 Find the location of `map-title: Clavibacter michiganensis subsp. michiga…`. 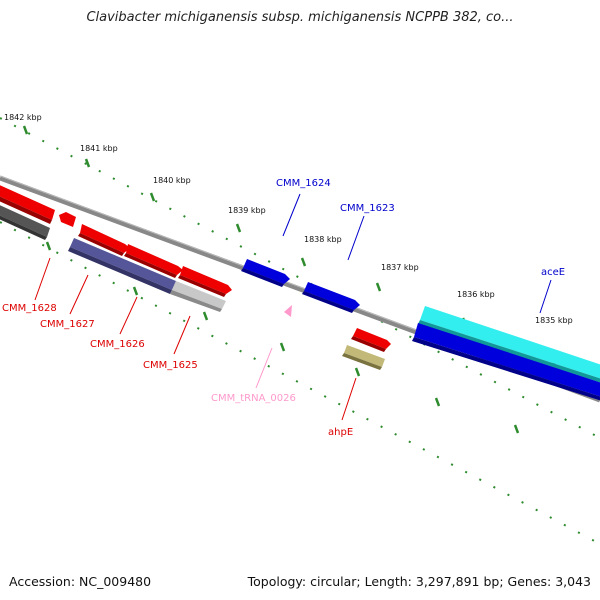

map-title: Clavibacter michiganensis subsp. michiga… is located at coordinates (300, 17).